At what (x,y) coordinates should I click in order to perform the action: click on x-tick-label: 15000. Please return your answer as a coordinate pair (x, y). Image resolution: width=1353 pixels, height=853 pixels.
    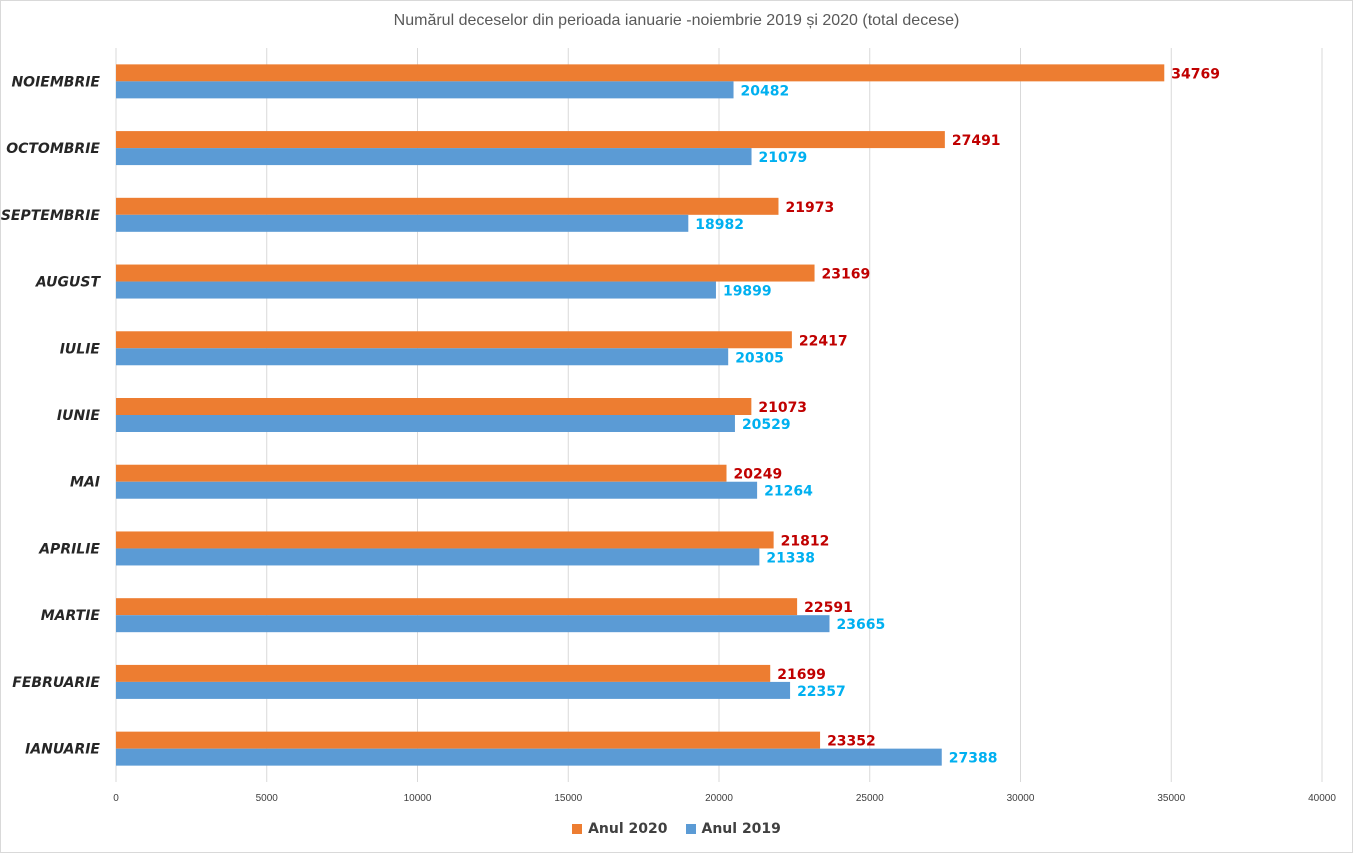
    Looking at the image, I should click on (568, 798).